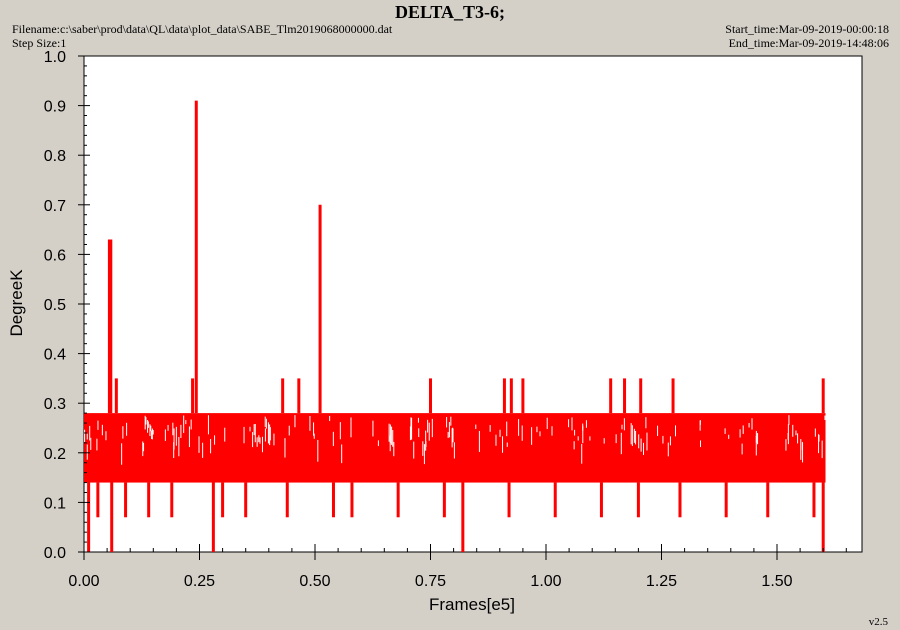 The image size is (900, 630). What do you see at coordinates (807, 29) in the screenshot?
I see `start-time-text: Start_time:Mar-09-2019-00:00:18` at bounding box center [807, 29].